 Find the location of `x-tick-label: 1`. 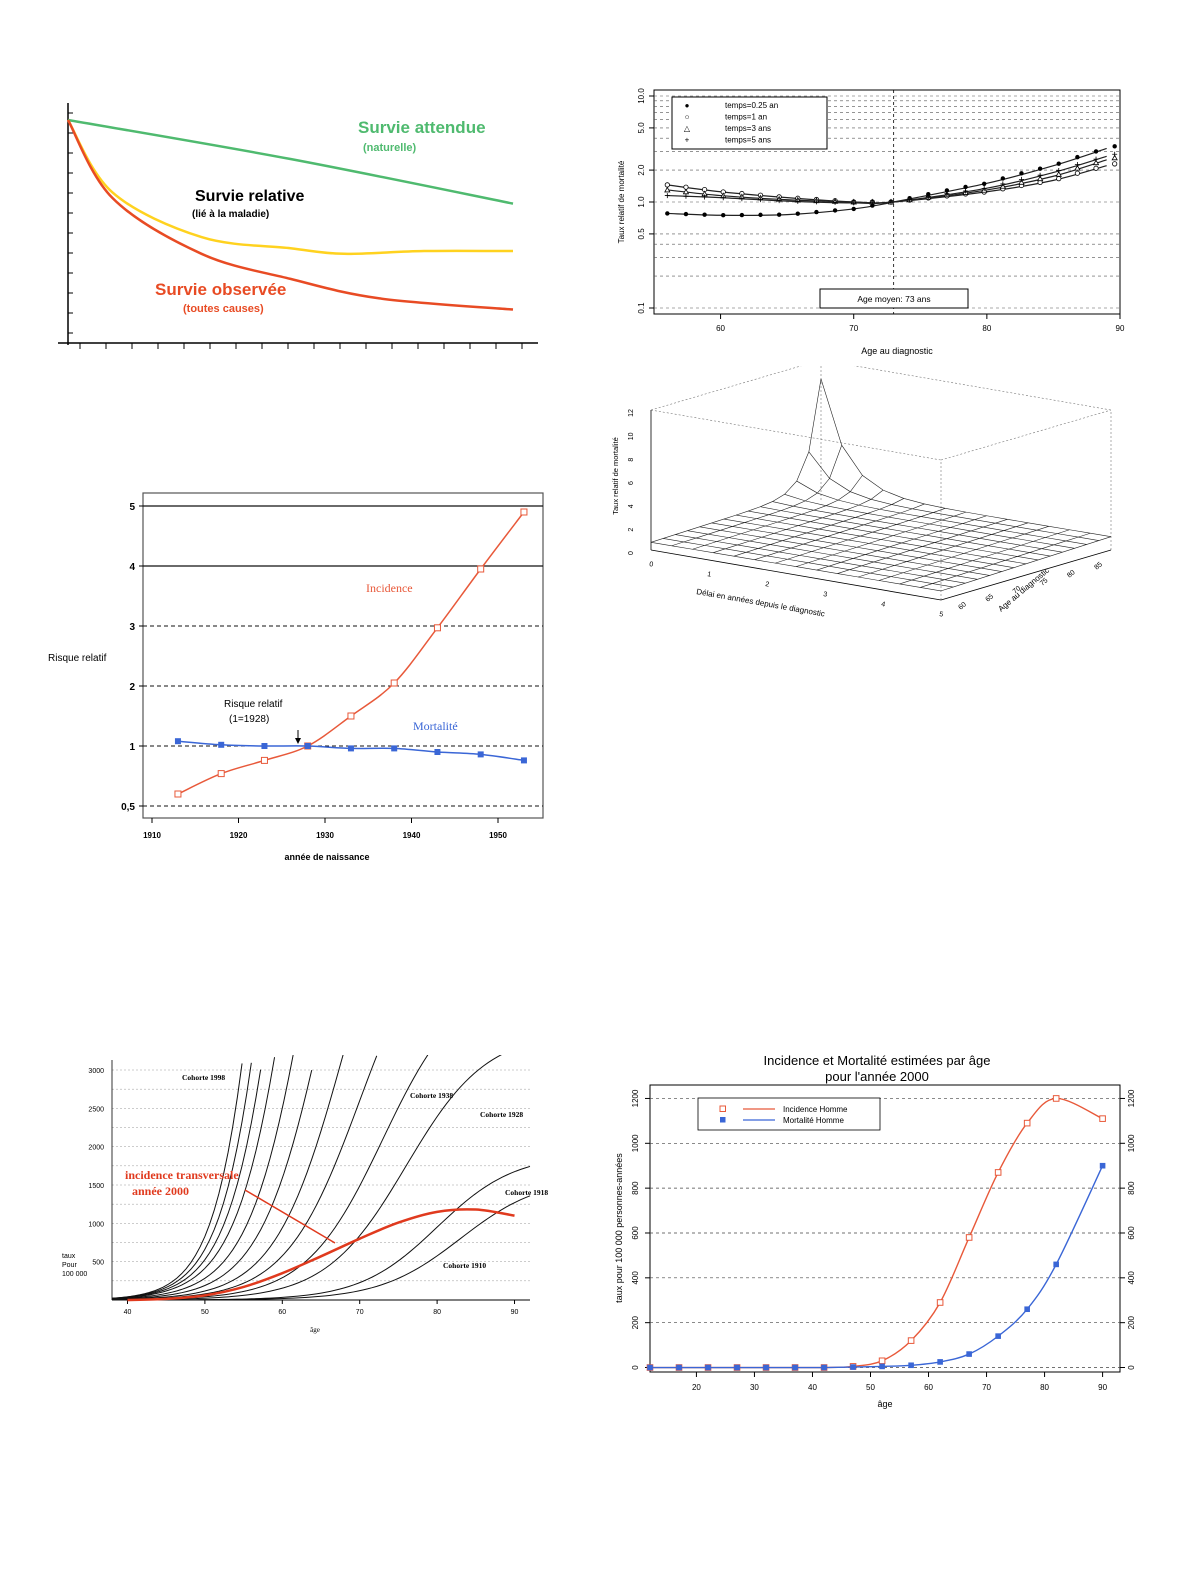

x-tick-label: 1 is located at coordinates (709, 575).